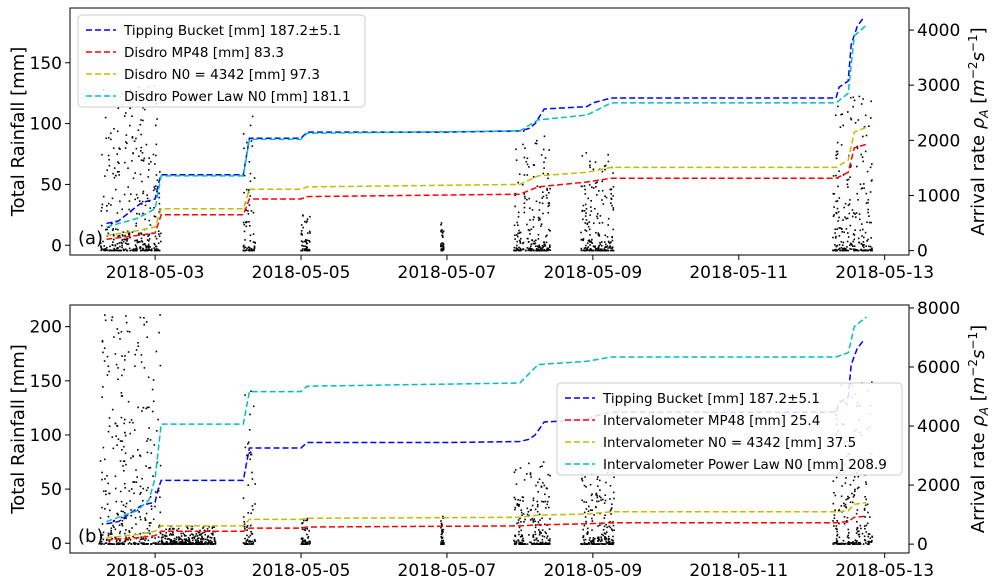  What do you see at coordinates (938, 368) in the screenshot?
I see `y-right-tick-label: 6000` at bounding box center [938, 368].